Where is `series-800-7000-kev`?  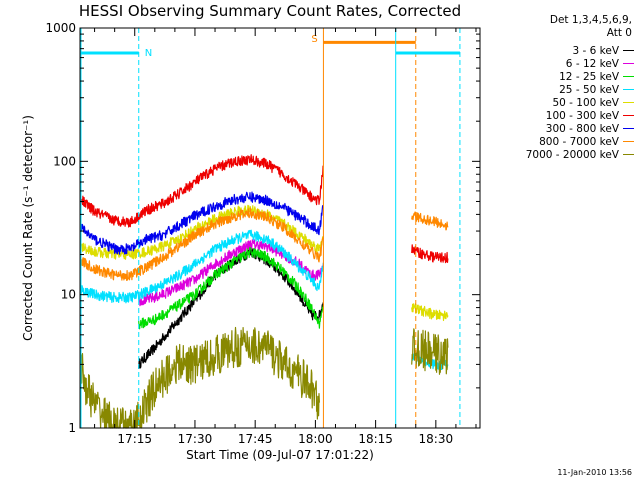
series-800-7000-kev is located at coordinates (264, 244).